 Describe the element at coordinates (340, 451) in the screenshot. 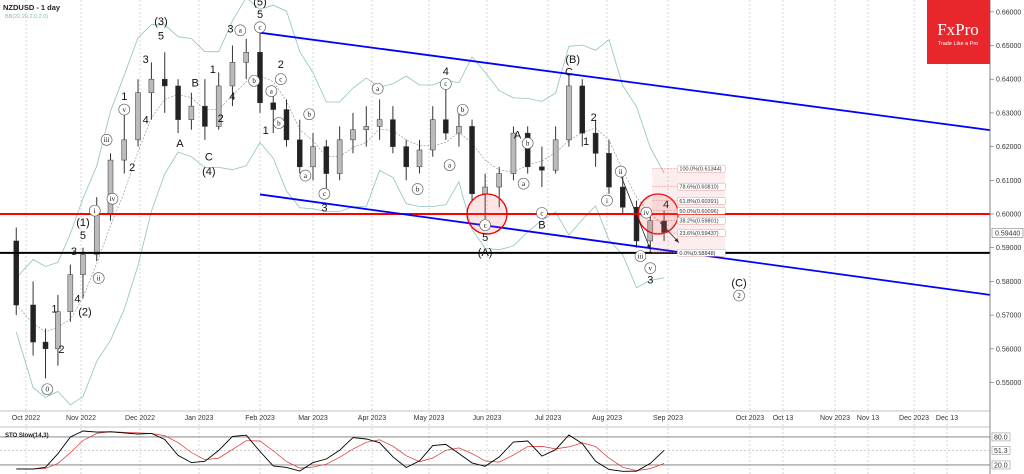

I see `stoch-d-line` at that location.